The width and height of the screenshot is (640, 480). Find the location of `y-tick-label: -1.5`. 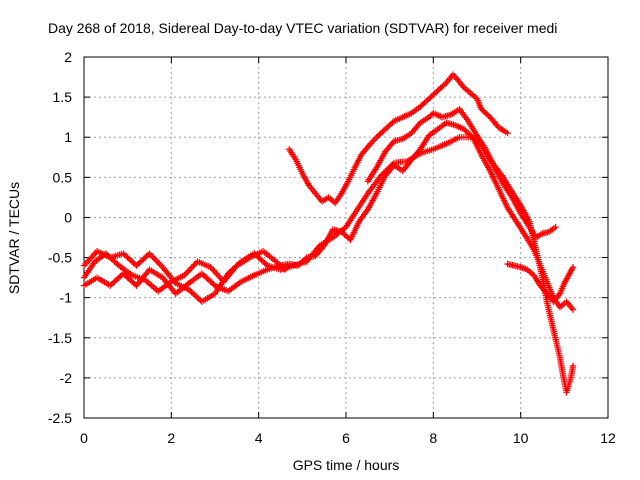

y-tick-label: -1.5 is located at coordinates (60, 338).